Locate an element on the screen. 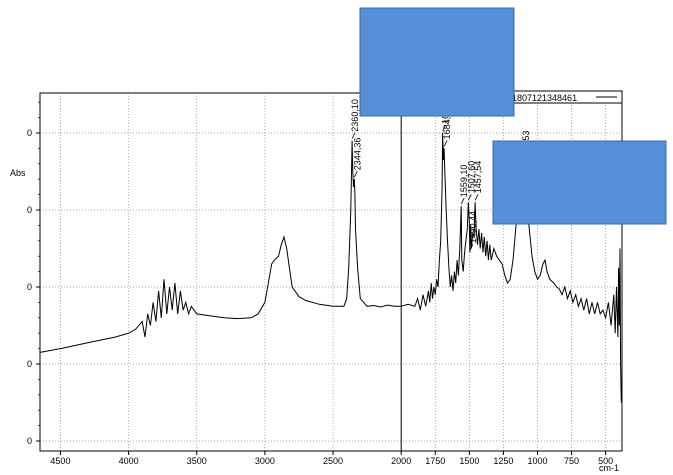 Image resolution: width=673 pixels, height=475 pixels. peak-label-text: 1457,54 is located at coordinates (478, 177).